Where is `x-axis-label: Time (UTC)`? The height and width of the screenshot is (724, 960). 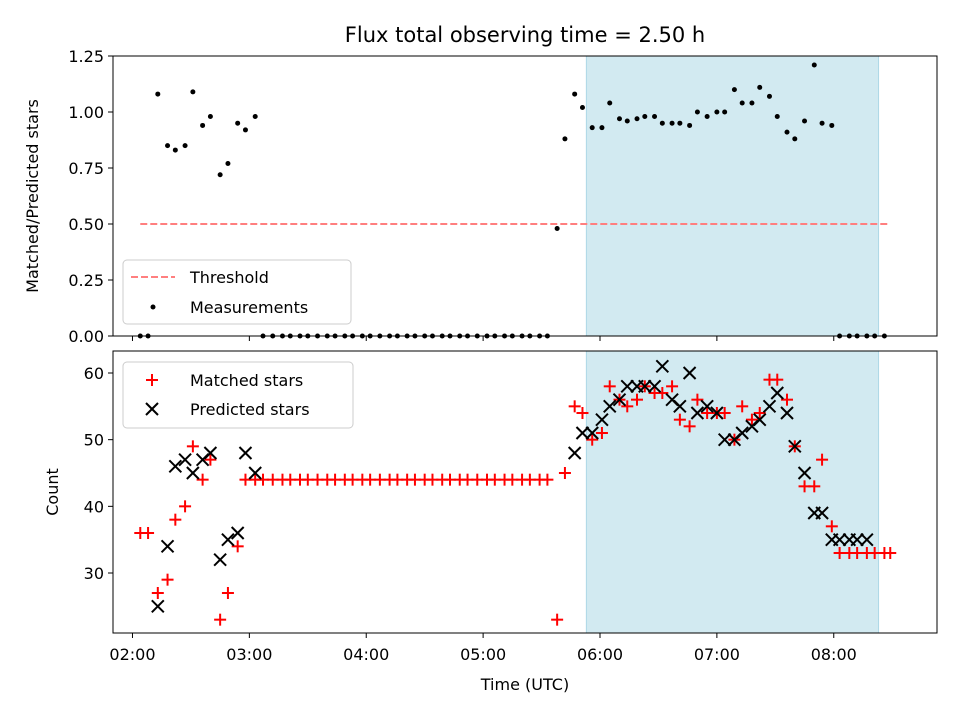
x-axis-label: Time (UTC) is located at coordinates (524, 684).